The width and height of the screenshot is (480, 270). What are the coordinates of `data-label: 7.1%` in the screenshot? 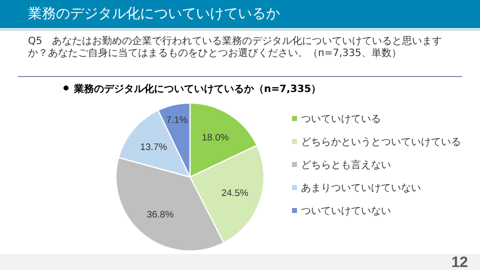 It's located at (177, 120).